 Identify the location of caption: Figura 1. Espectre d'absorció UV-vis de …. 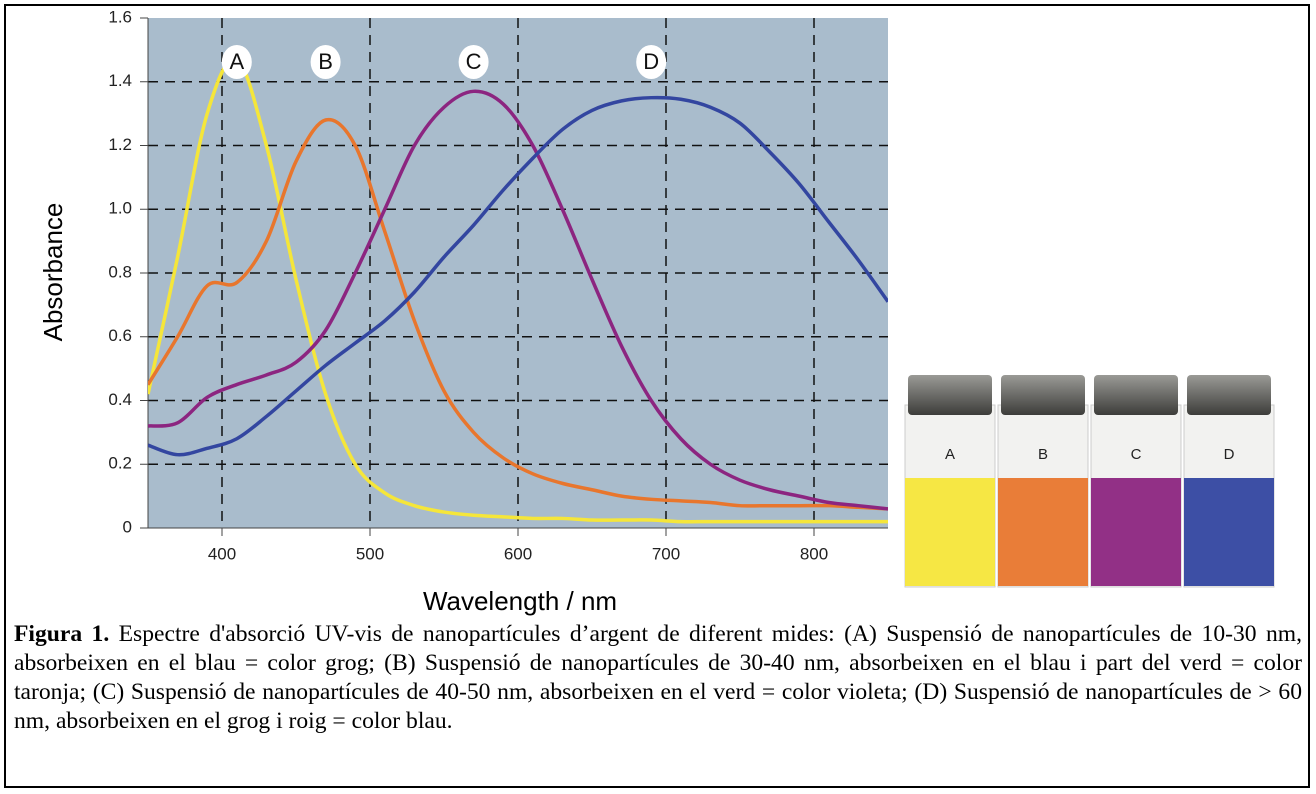
(658, 678).